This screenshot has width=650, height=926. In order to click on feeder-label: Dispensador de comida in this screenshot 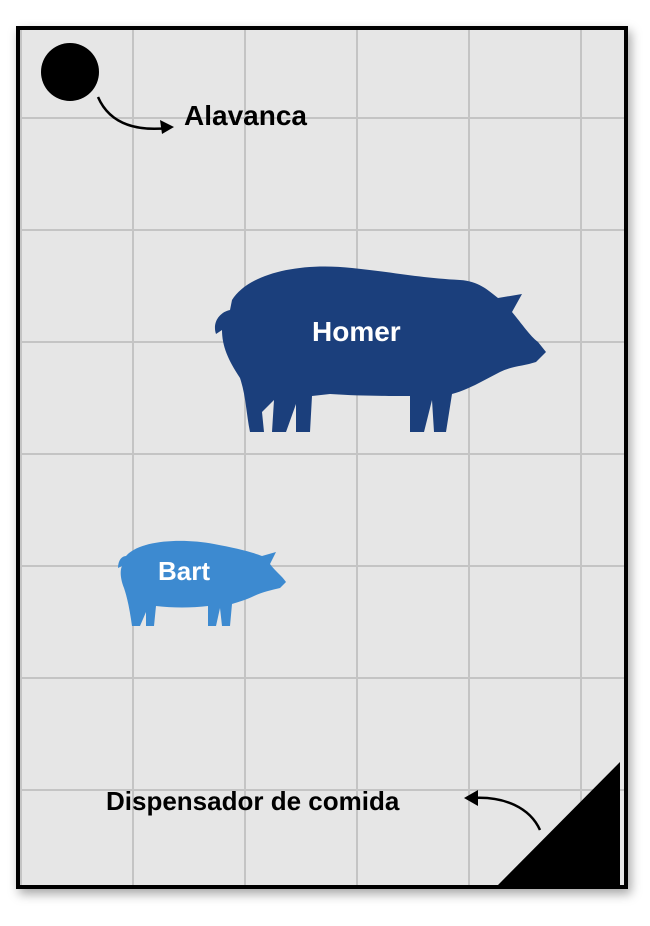, I will do `click(253, 801)`.